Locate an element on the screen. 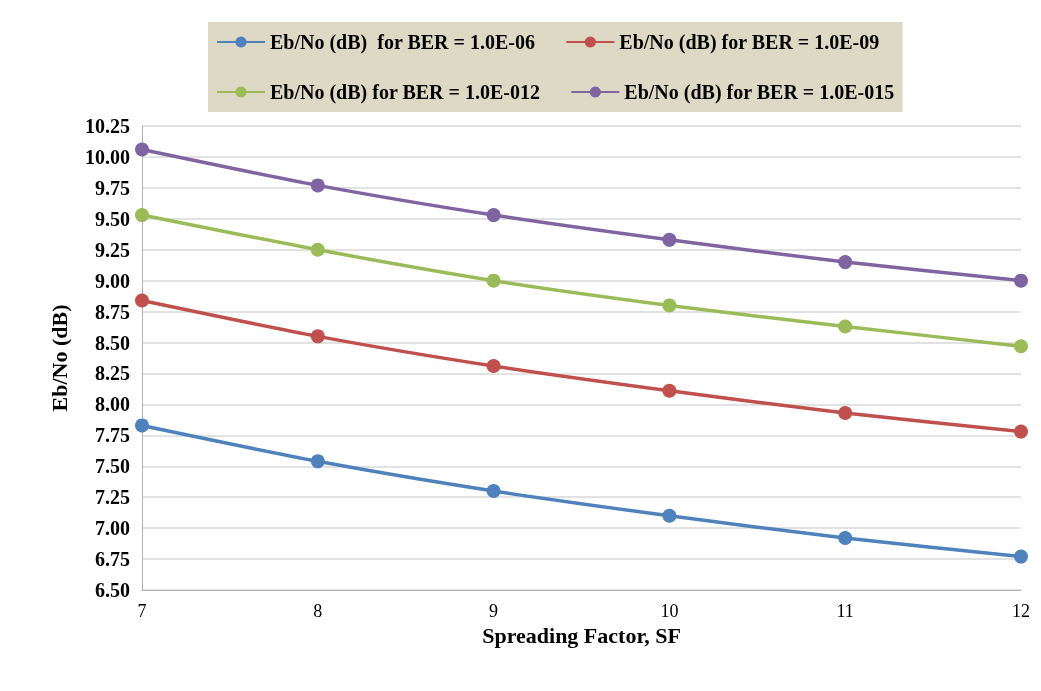 The image size is (1041, 691). y-tick-label: 9.75 is located at coordinates (112, 187).